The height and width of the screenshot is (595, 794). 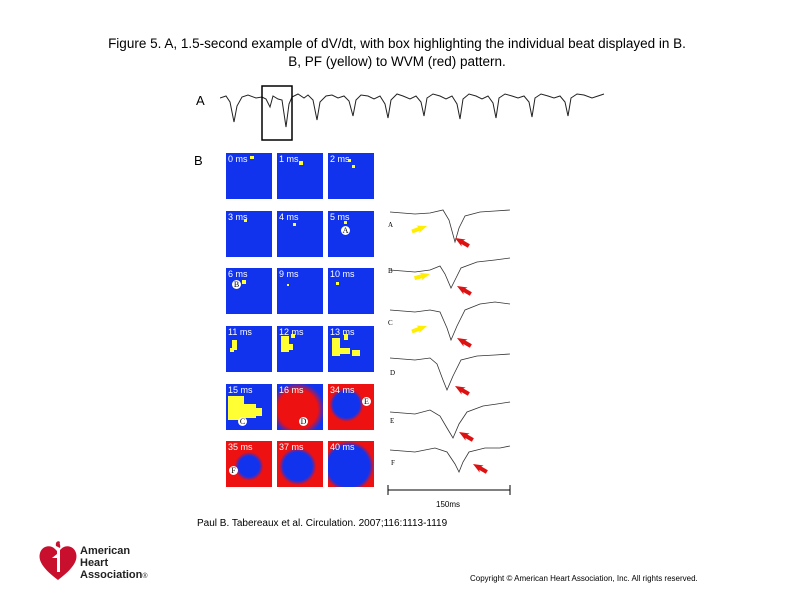 What do you see at coordinates (366, 401) in the screenshot?
I see `tile-marker: E` at bounding box center [366, 401].